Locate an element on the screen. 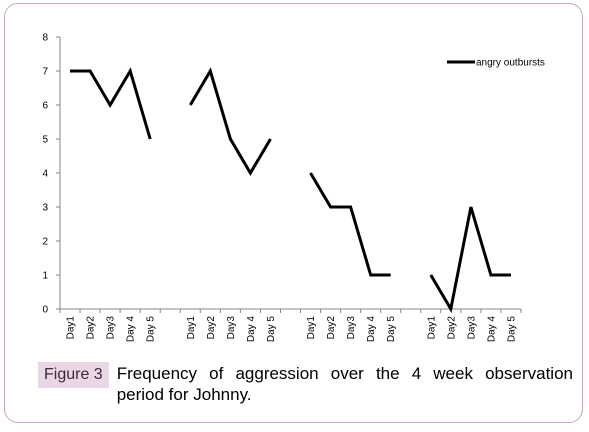  y-tick-label: 3 is located at coordinates (45, 208).